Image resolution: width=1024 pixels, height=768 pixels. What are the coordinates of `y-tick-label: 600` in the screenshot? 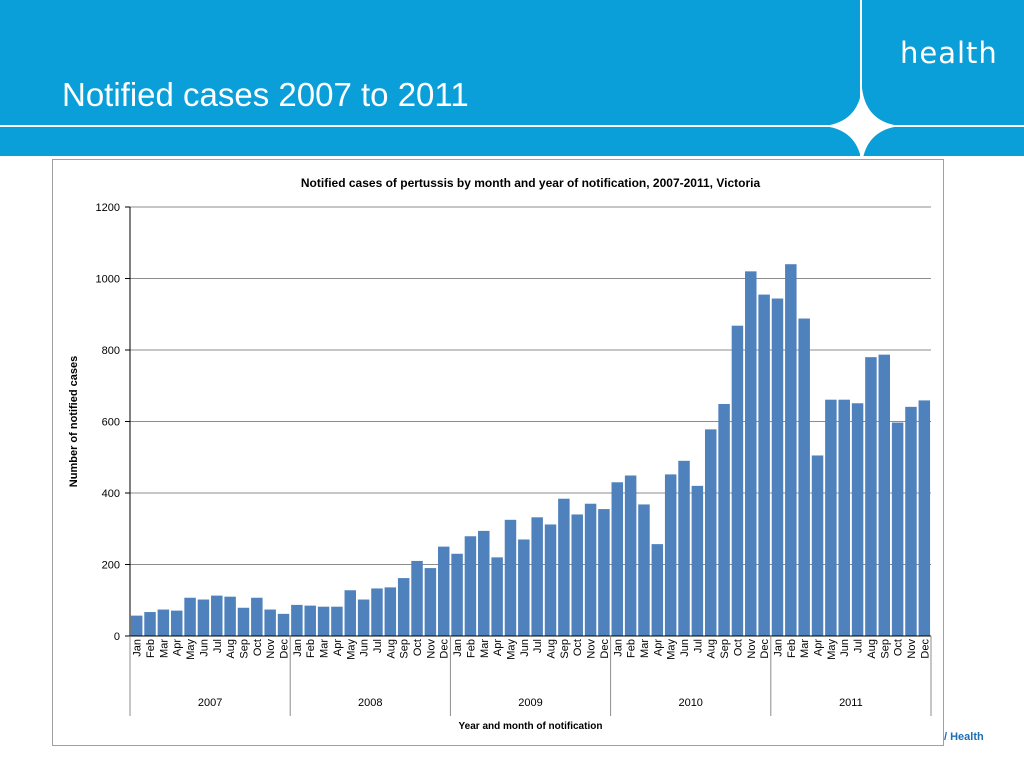 It's located at (111, 423).